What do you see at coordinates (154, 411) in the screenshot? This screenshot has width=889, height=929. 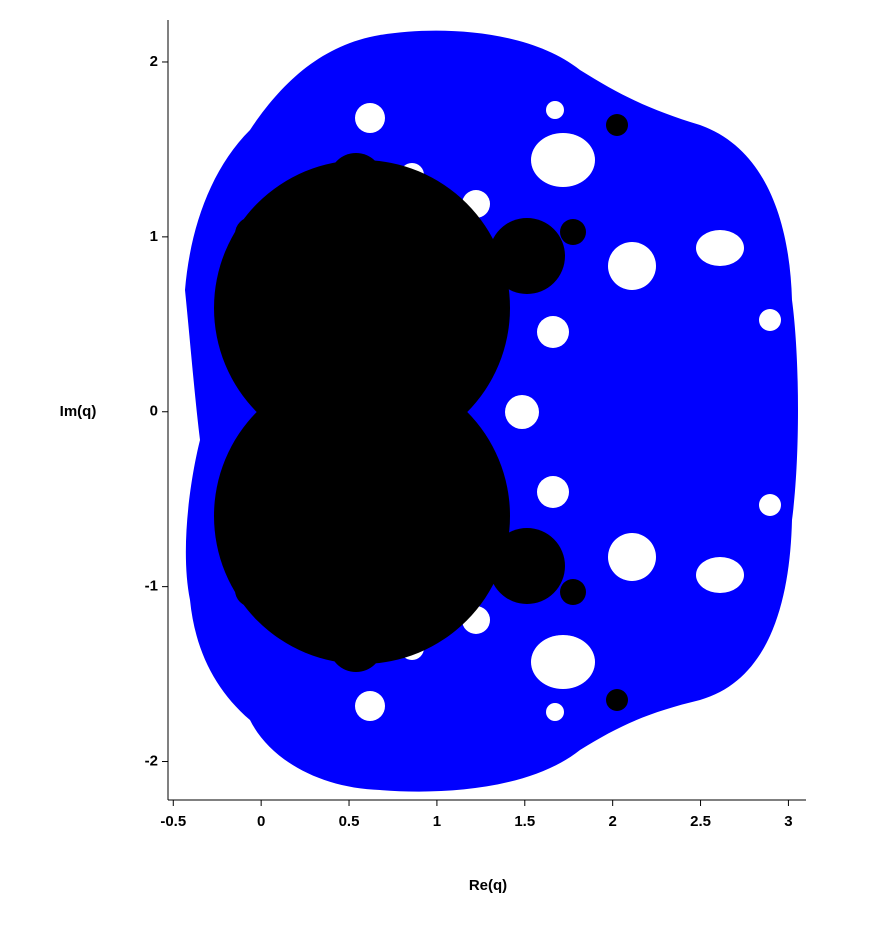 I see `y-tick-label: 0` at bounding box center [154, 411].